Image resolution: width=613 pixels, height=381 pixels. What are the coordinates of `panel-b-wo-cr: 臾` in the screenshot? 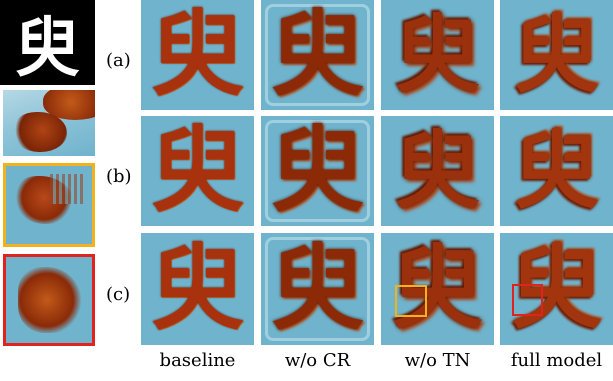 It's located at (317, 171).